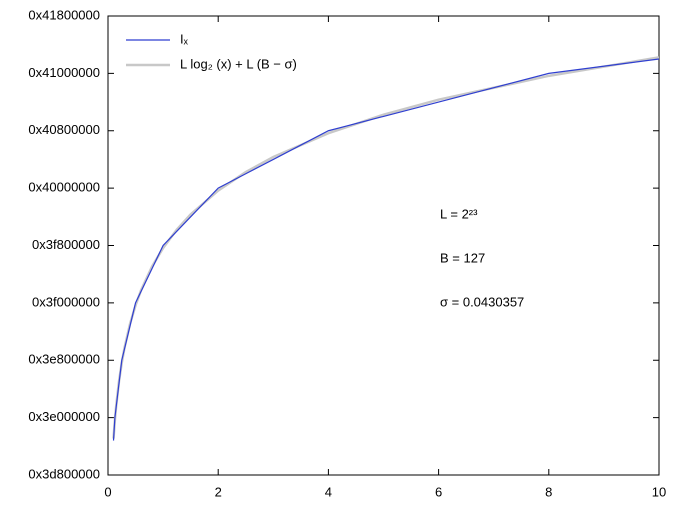 The height and width of the screenshot is (508, 678). What do you see at coordinates (64, 14) in the screenshot?
I see `y-tick-label: 0x41800000` at bounding box center [64, 14].